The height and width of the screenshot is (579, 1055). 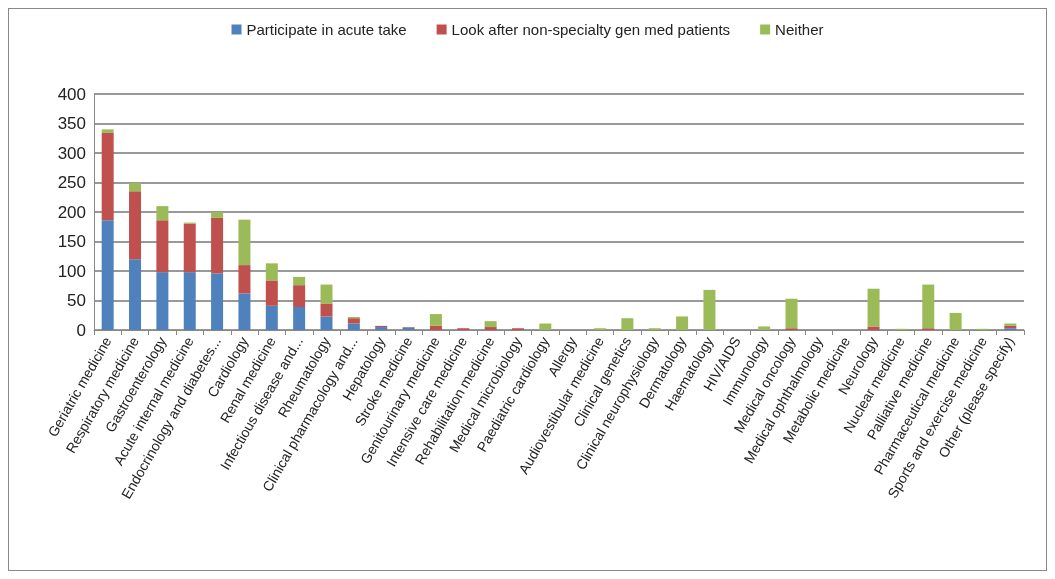 I want to click on y-tick-label: 300, so click(x=71, y=153).